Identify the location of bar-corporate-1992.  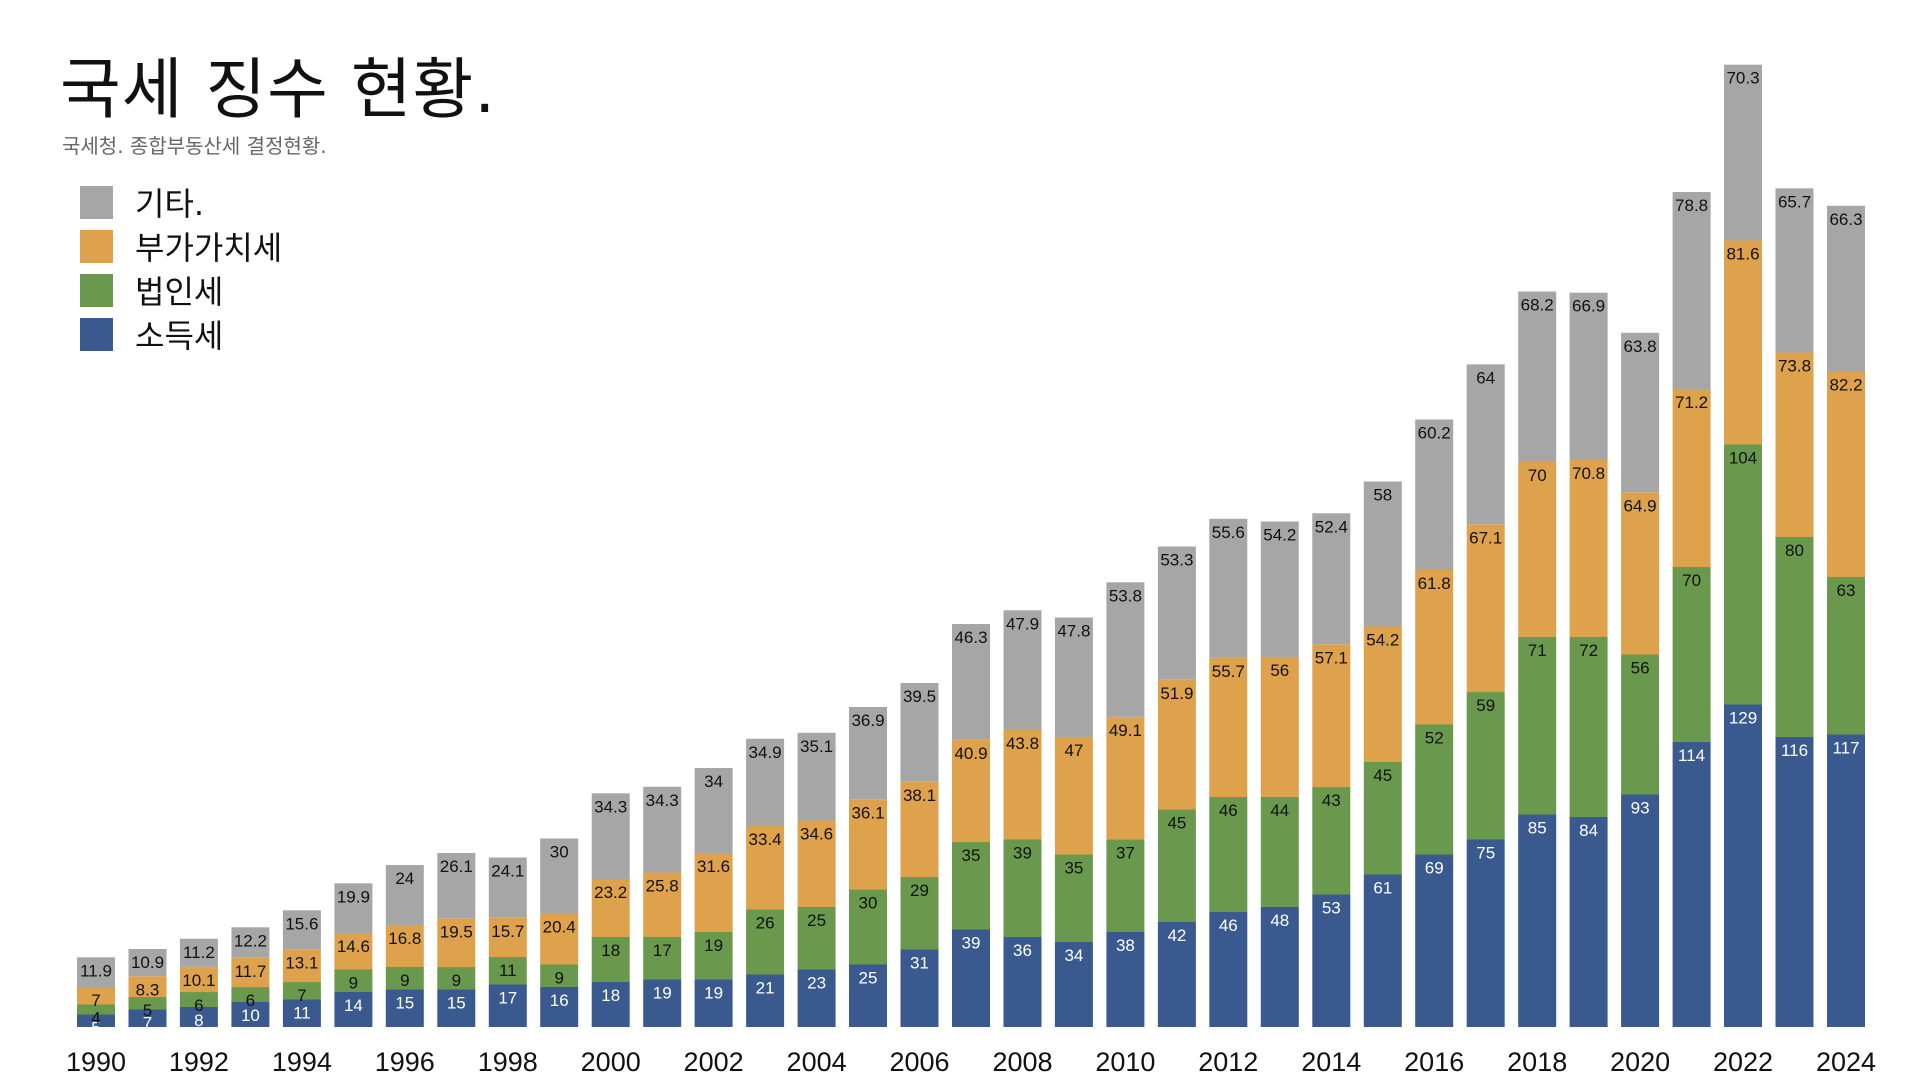
(198, 999).